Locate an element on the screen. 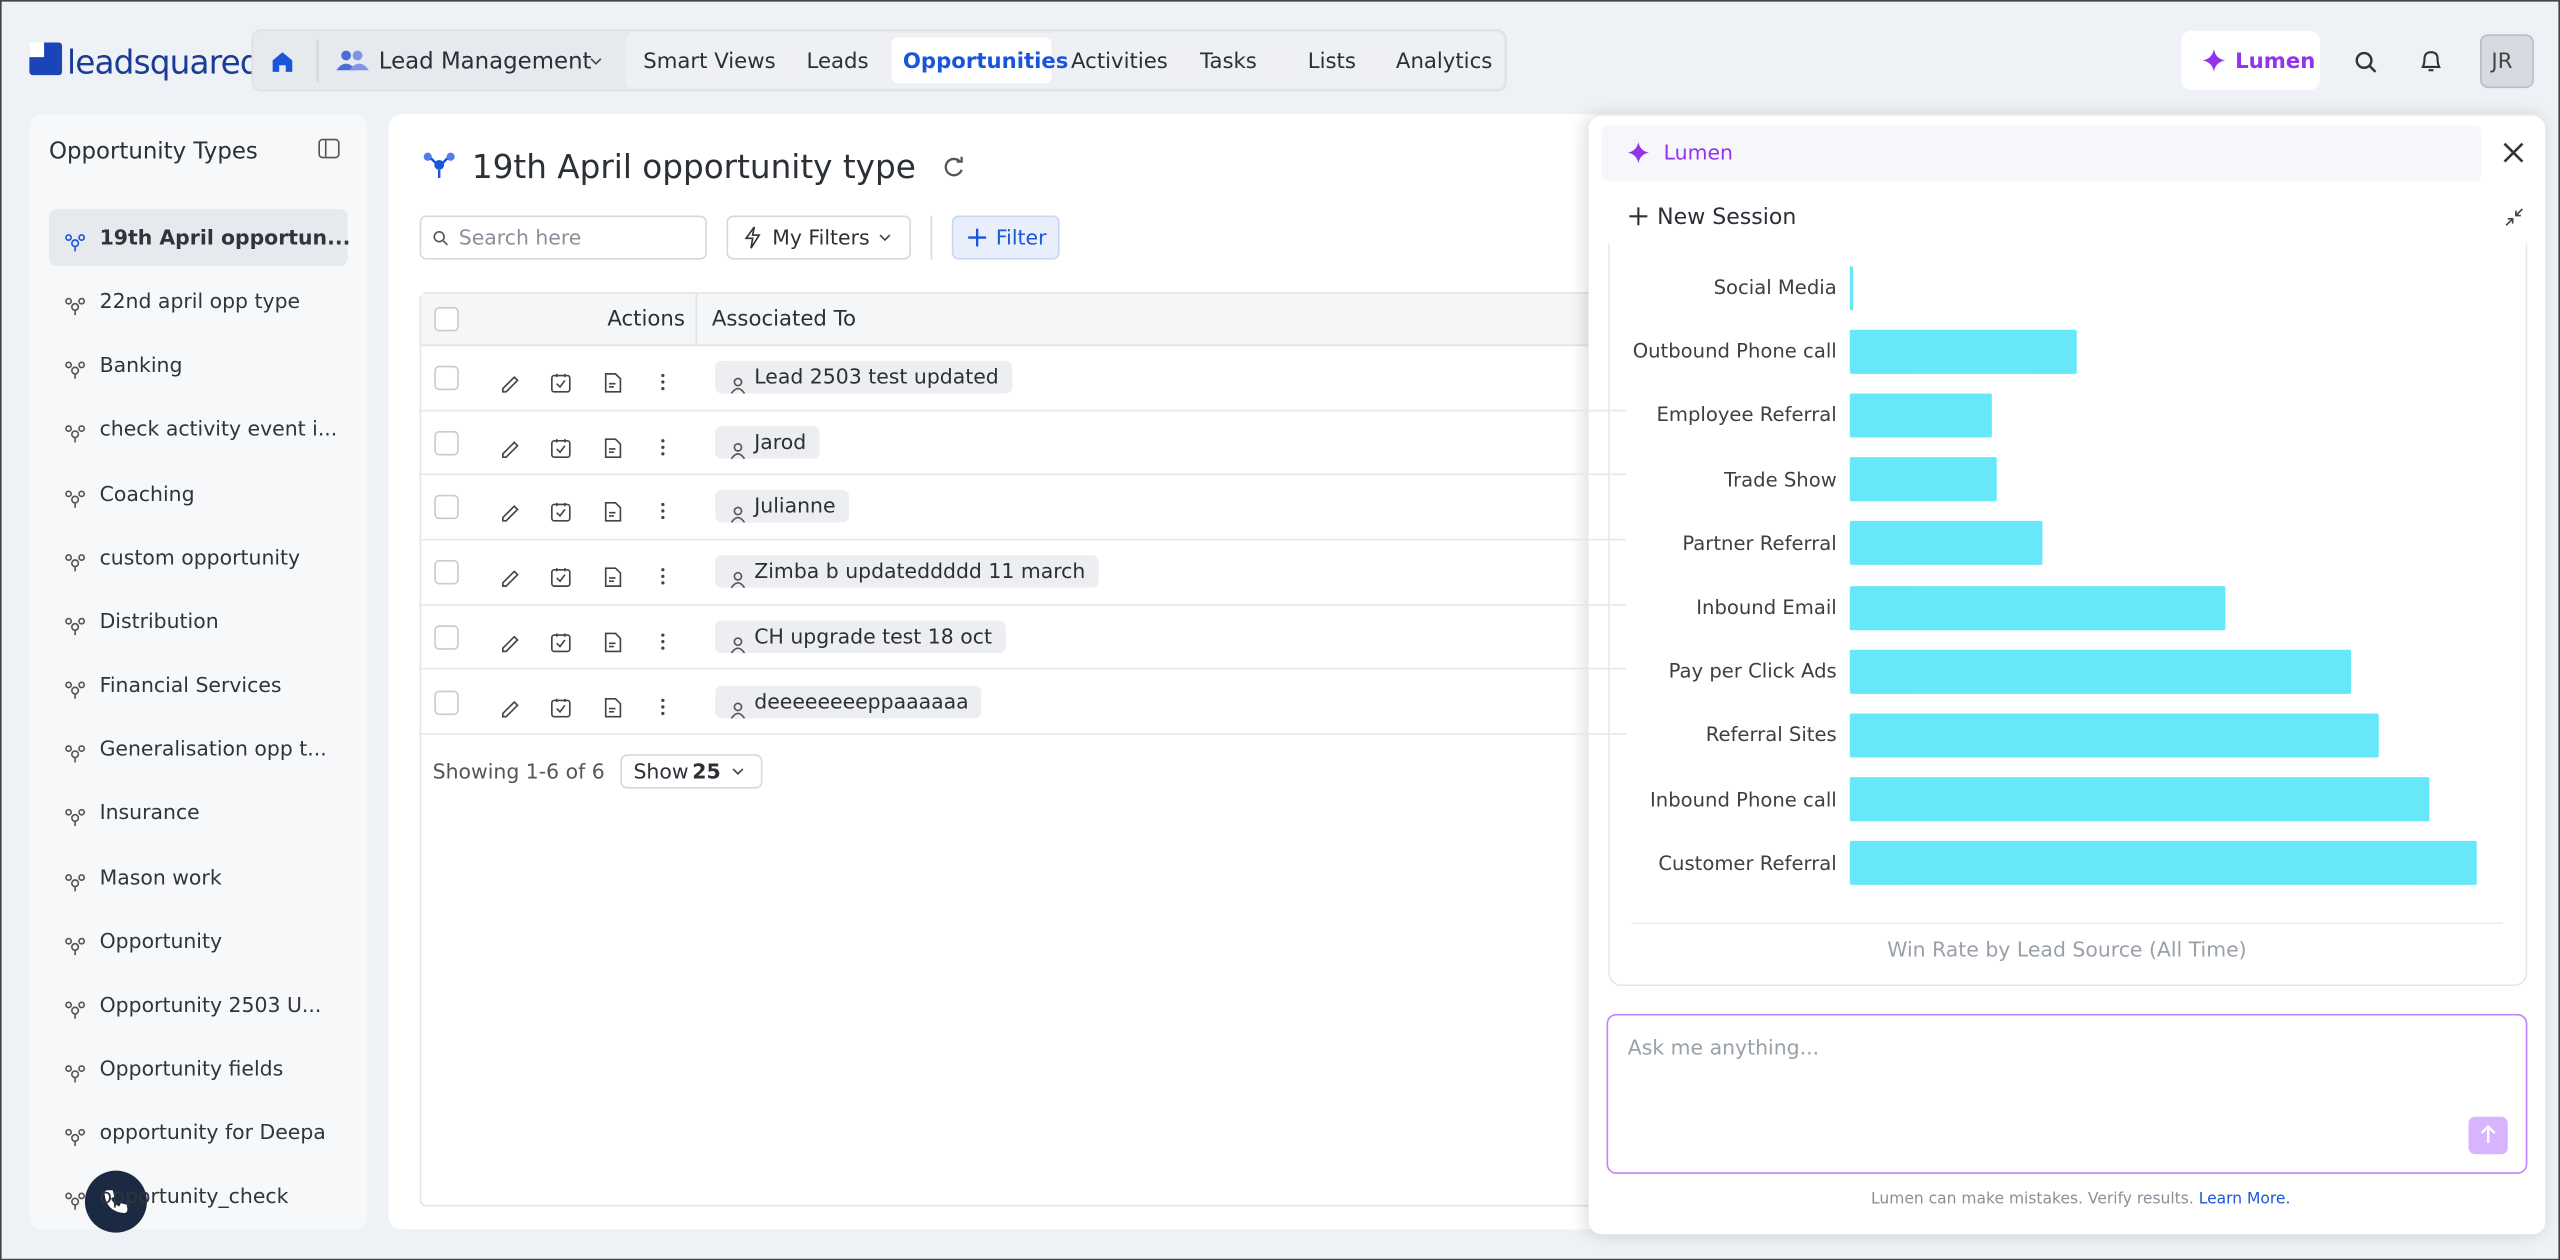  collapse-icon is located at coordinates (329, 148).